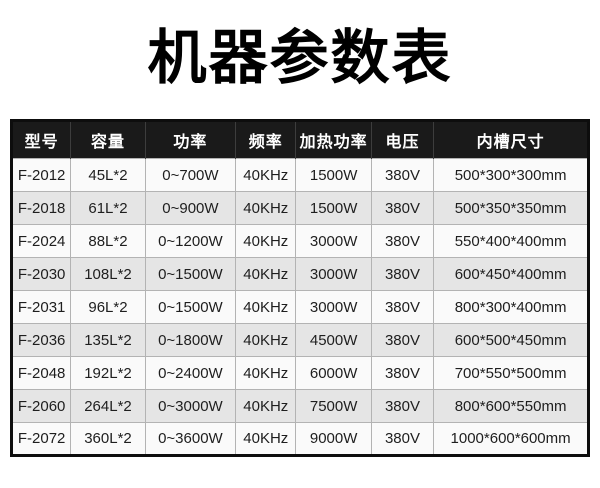 This screenshot has width=600, height=488. Describe the element at coordinates (108, 340) in the screenshot. I see `table-cell: 135L*2` at that location.